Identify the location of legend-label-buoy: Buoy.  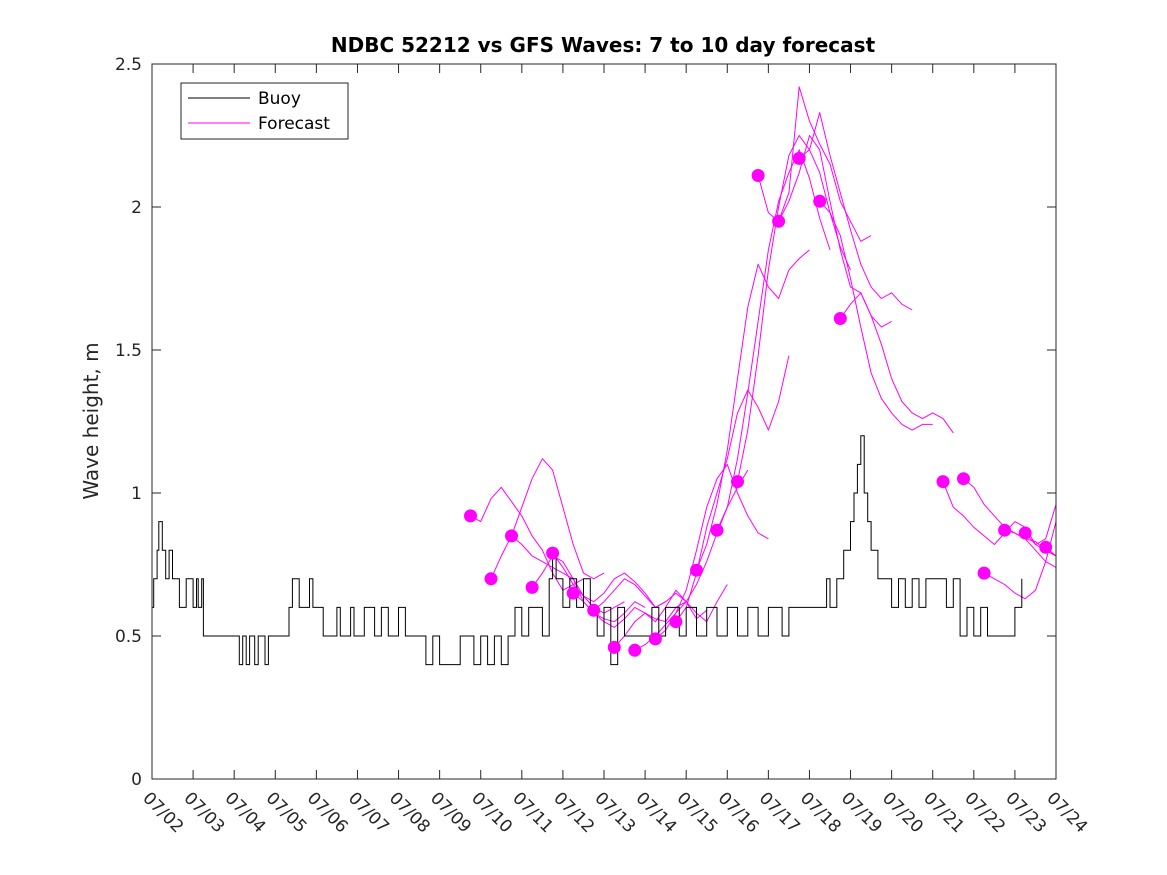
(279, 99).